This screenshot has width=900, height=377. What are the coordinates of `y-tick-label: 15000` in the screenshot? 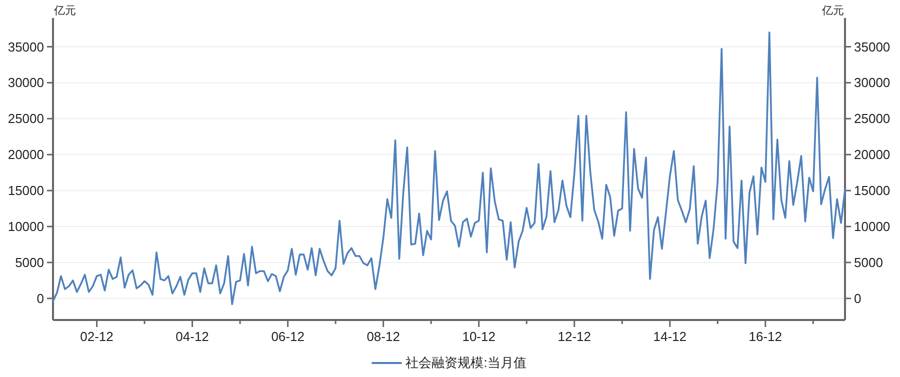 It's located at (26, 190).